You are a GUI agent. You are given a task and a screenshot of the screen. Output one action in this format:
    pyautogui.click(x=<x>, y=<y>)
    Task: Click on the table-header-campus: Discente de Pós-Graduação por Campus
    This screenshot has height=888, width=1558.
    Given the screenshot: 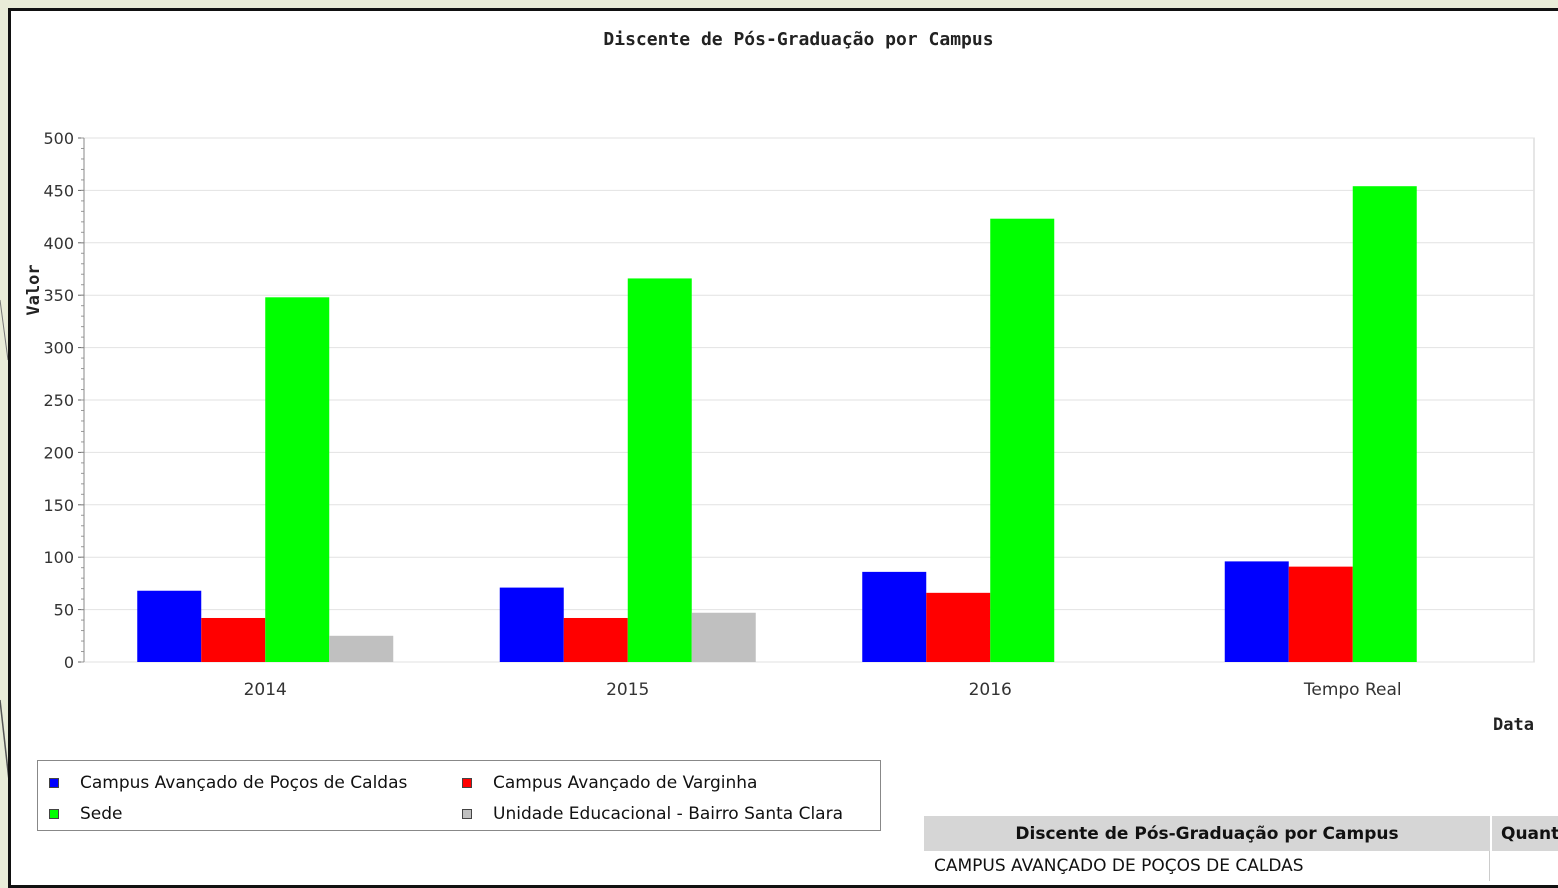 What is the action you would take?
    pyautogui.click(x=1207, y=833)
    